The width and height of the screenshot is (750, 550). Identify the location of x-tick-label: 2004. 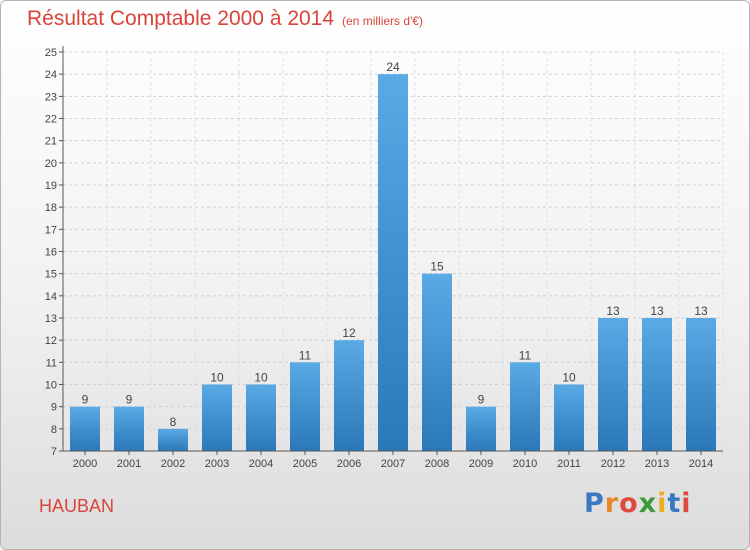
(261, 464).